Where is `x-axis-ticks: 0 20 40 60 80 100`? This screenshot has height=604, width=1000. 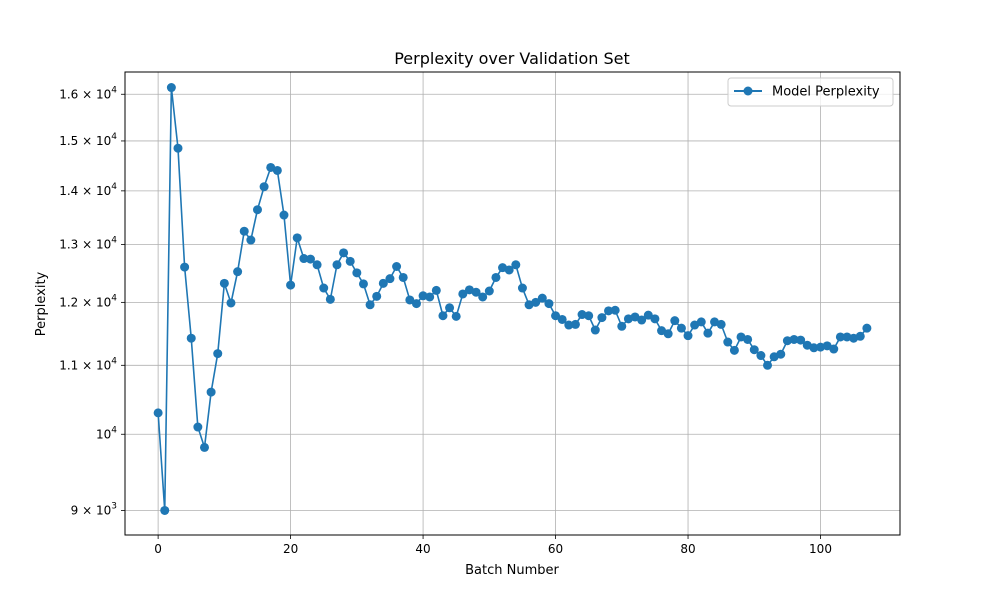
x-axis-ticks: 0 20 40 60 80 100 is located at coordinates (493, 545).